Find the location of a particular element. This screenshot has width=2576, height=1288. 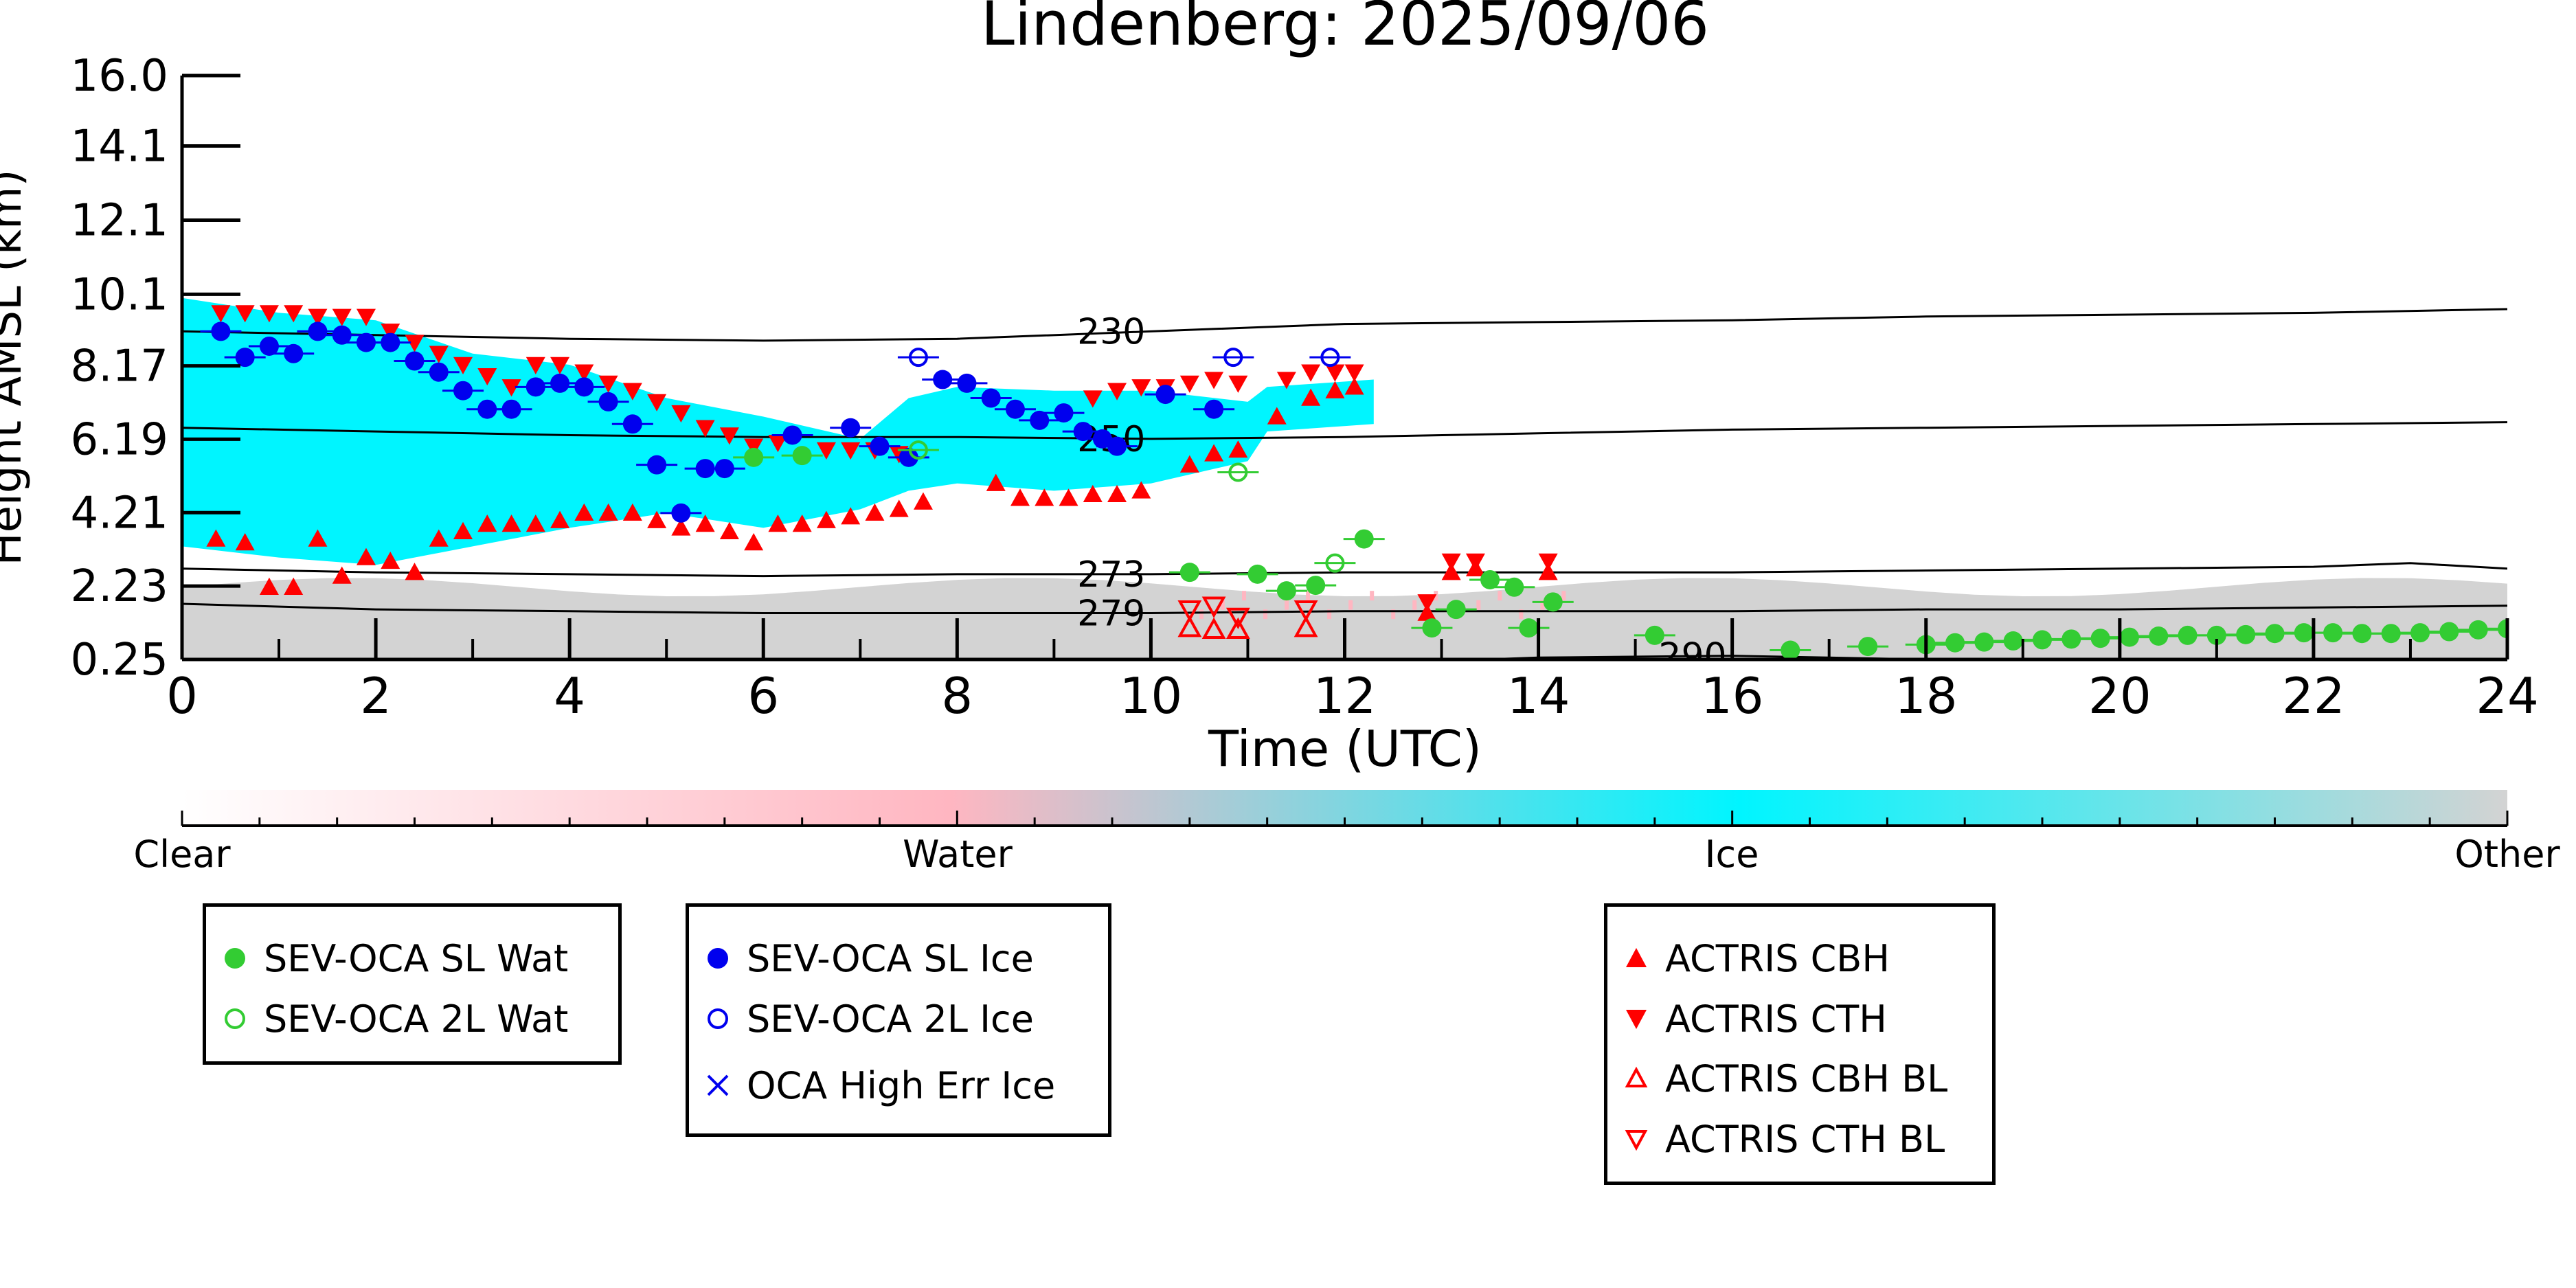

cross-marker-icon is located at coordinates (718, 1085).